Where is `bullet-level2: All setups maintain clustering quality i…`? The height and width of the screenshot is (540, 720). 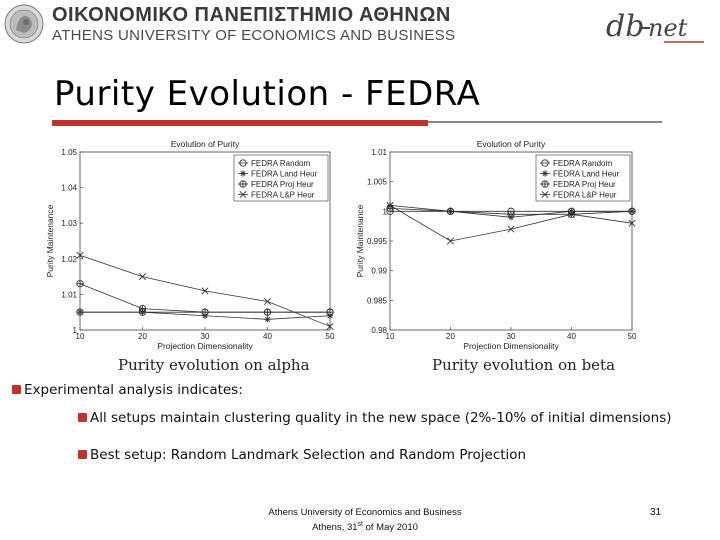
bullet-level2: All setups maintain clustering quality i… is located at coordinates (378, 418).